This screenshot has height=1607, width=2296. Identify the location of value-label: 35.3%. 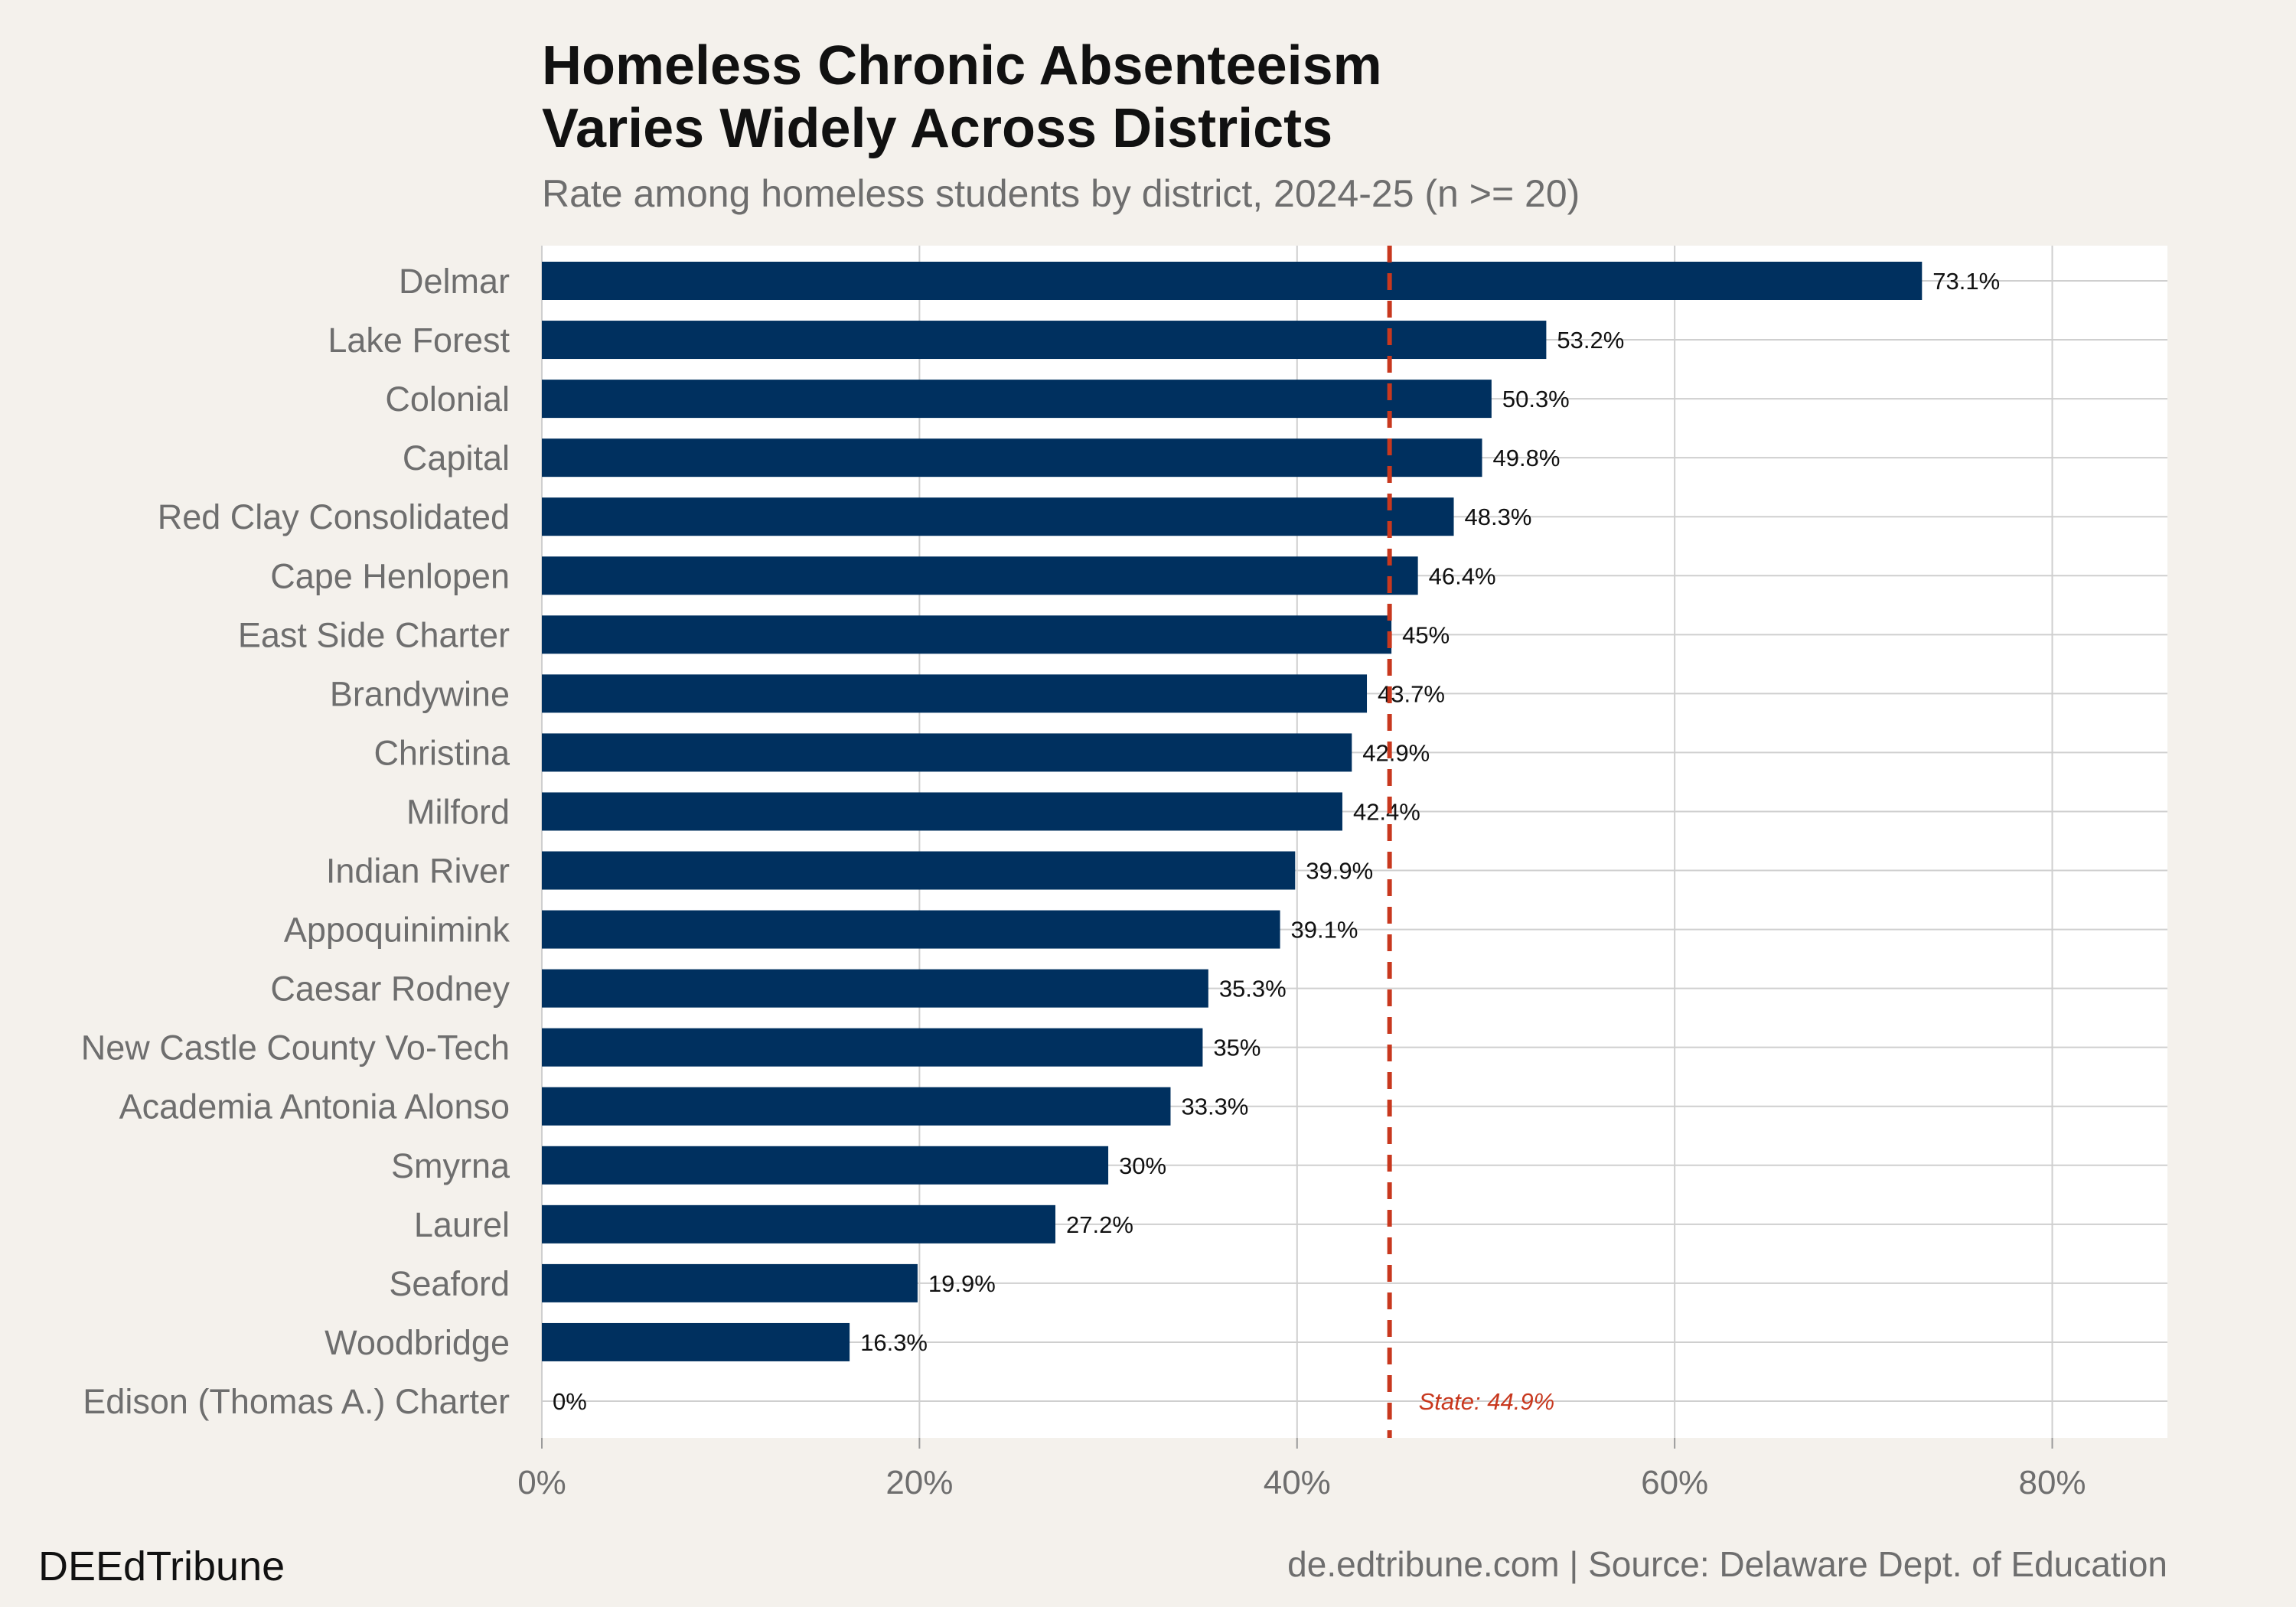
(1253, 989).